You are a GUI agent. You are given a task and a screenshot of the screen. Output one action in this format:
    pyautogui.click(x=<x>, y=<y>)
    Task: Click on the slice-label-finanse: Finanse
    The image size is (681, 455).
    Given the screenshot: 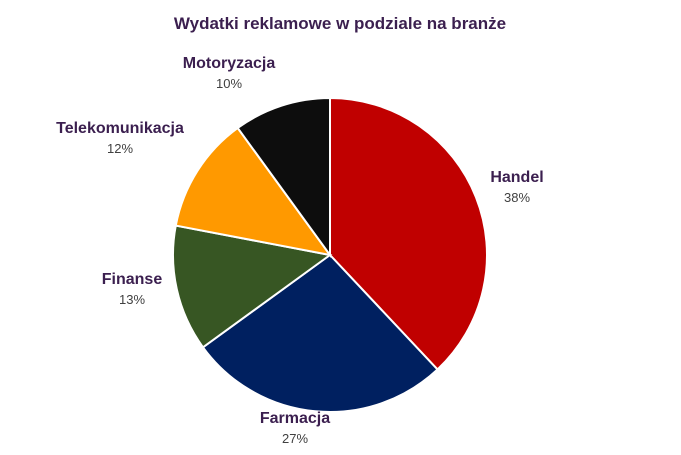 What is the action you would take?
    pyautogui.click(x=132, y=279)
    